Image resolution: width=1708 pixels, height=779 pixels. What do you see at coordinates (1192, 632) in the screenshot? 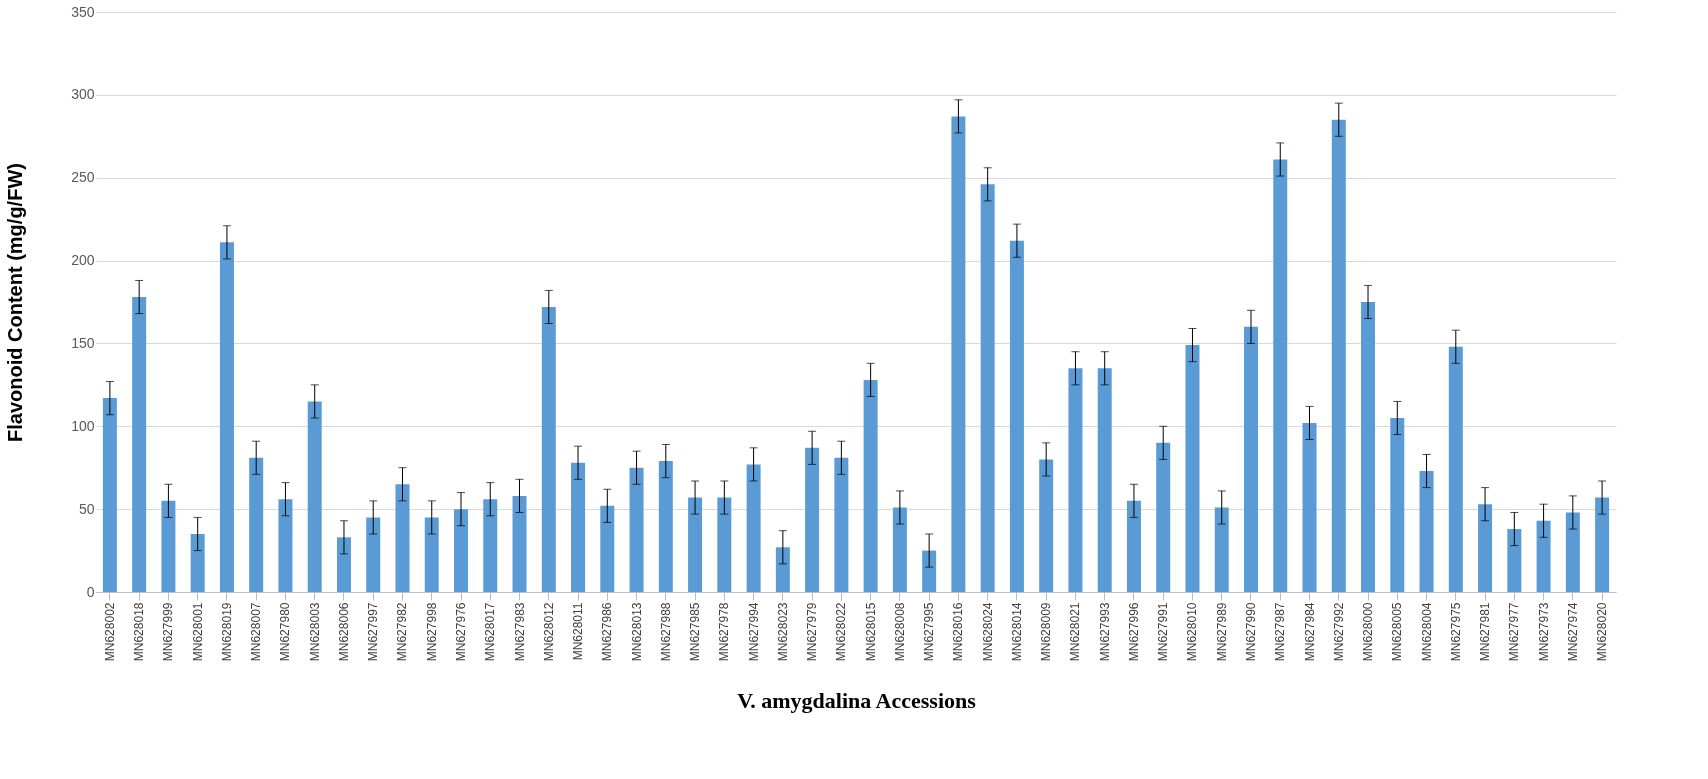
I see `x-tick-label: MN628010` at bounding box center [1192, 632].